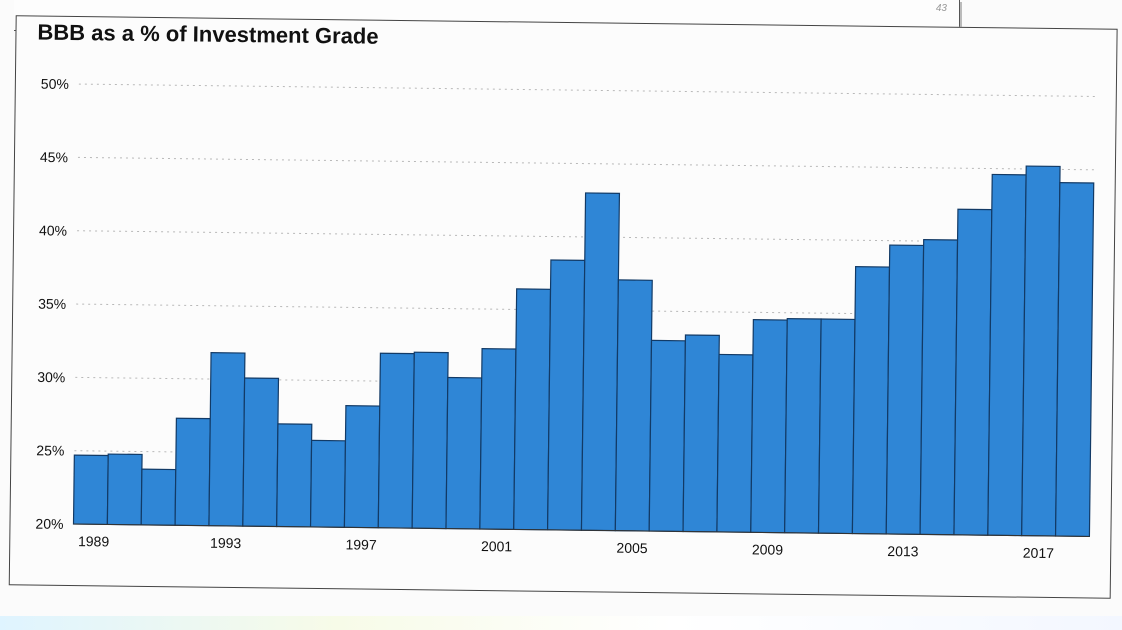 The width and height of the screenshot is (1122, 630). What do you see at coordinates (1074, 359) in the screenshot?
I see `bar-2018` at bounding box center [1074, 359].